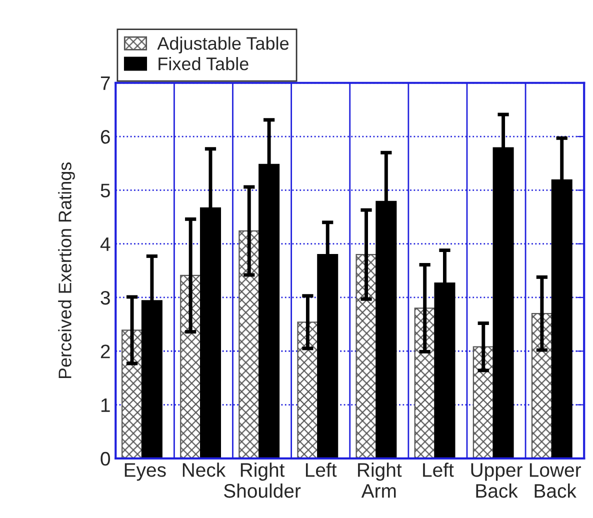 The image size is (593, 518). Describe the element at coordinates (105, 459) in the screenshot. I see `y-tick-label: 0` at that location.